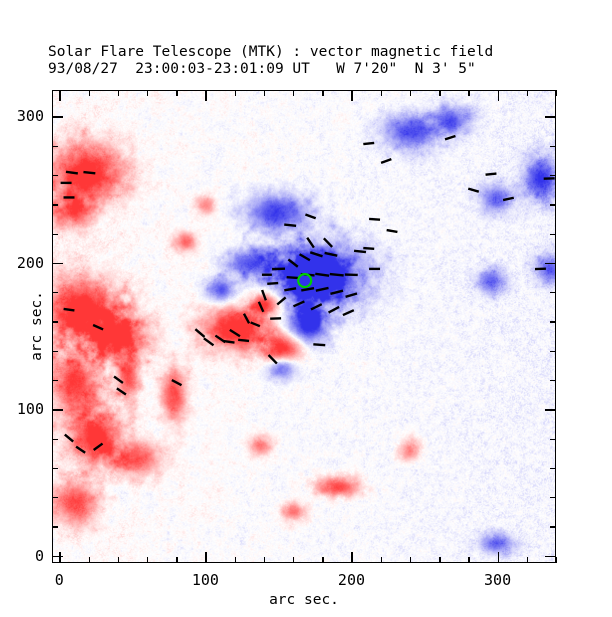  What do you see at coordinates (304, 600) in the screenshot?
I see `x-axis-title: arc sec.` at bounding box center [304, 600].